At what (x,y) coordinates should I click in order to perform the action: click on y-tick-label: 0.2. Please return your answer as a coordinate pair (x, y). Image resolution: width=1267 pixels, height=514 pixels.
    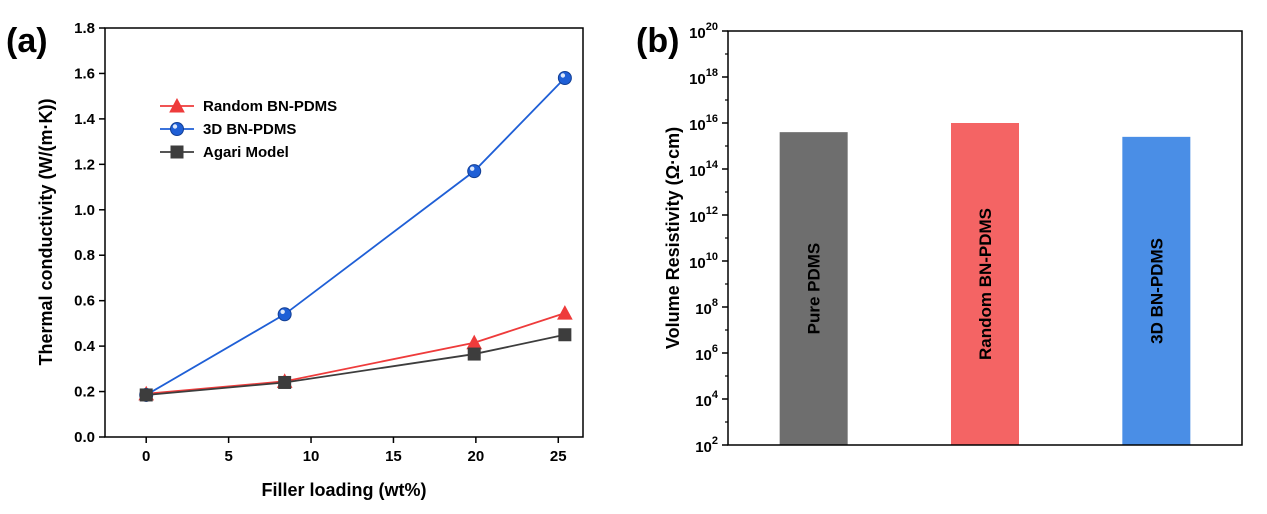
    Looking at the image, I should click on (84, 392).